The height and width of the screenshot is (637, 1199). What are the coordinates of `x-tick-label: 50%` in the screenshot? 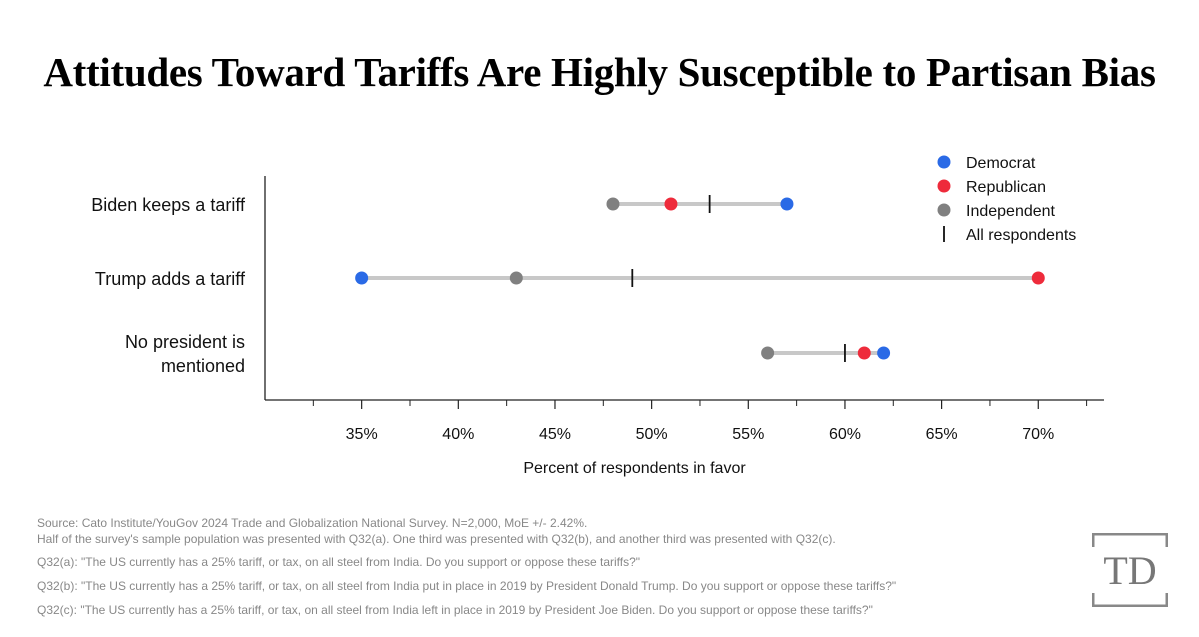 It's located at (652, 434).